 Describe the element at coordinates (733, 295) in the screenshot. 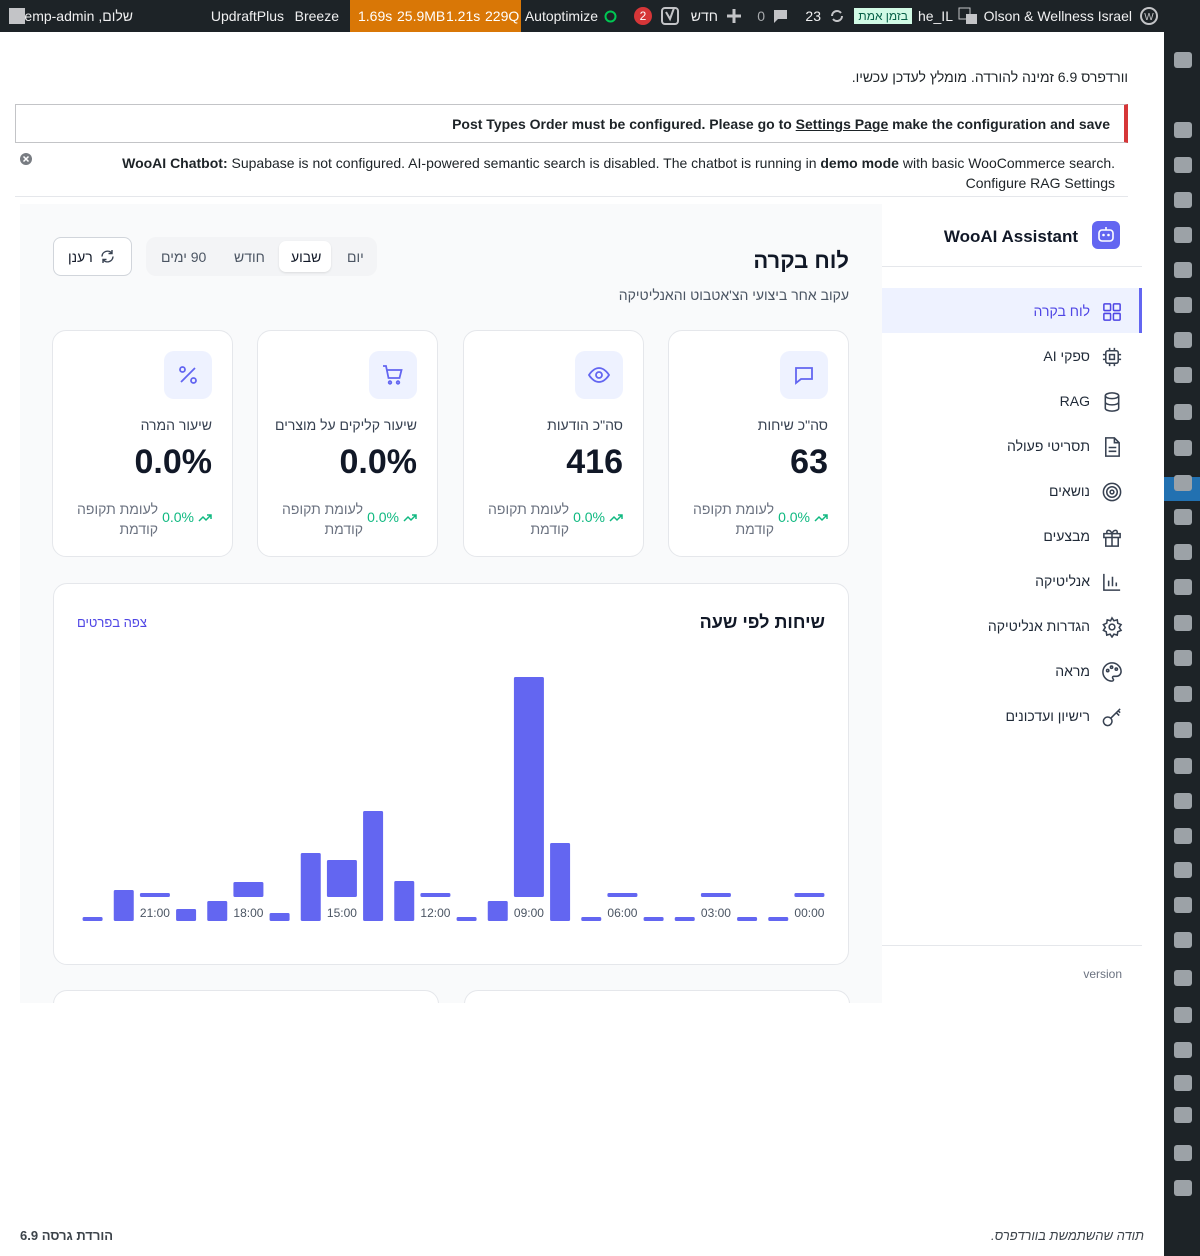

I see `dashboard-subtitle: עקוב אחר ביצועי הצ'אטבוט והאנליטיקה` at that location.